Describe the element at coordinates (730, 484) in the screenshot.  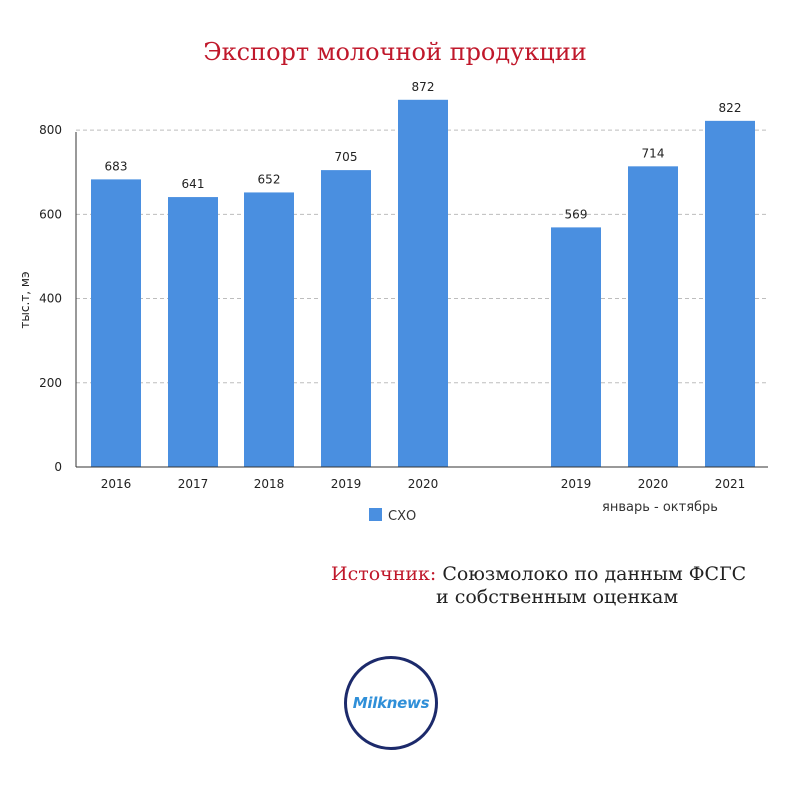
I see `x-tick-label: 2021` at that location.